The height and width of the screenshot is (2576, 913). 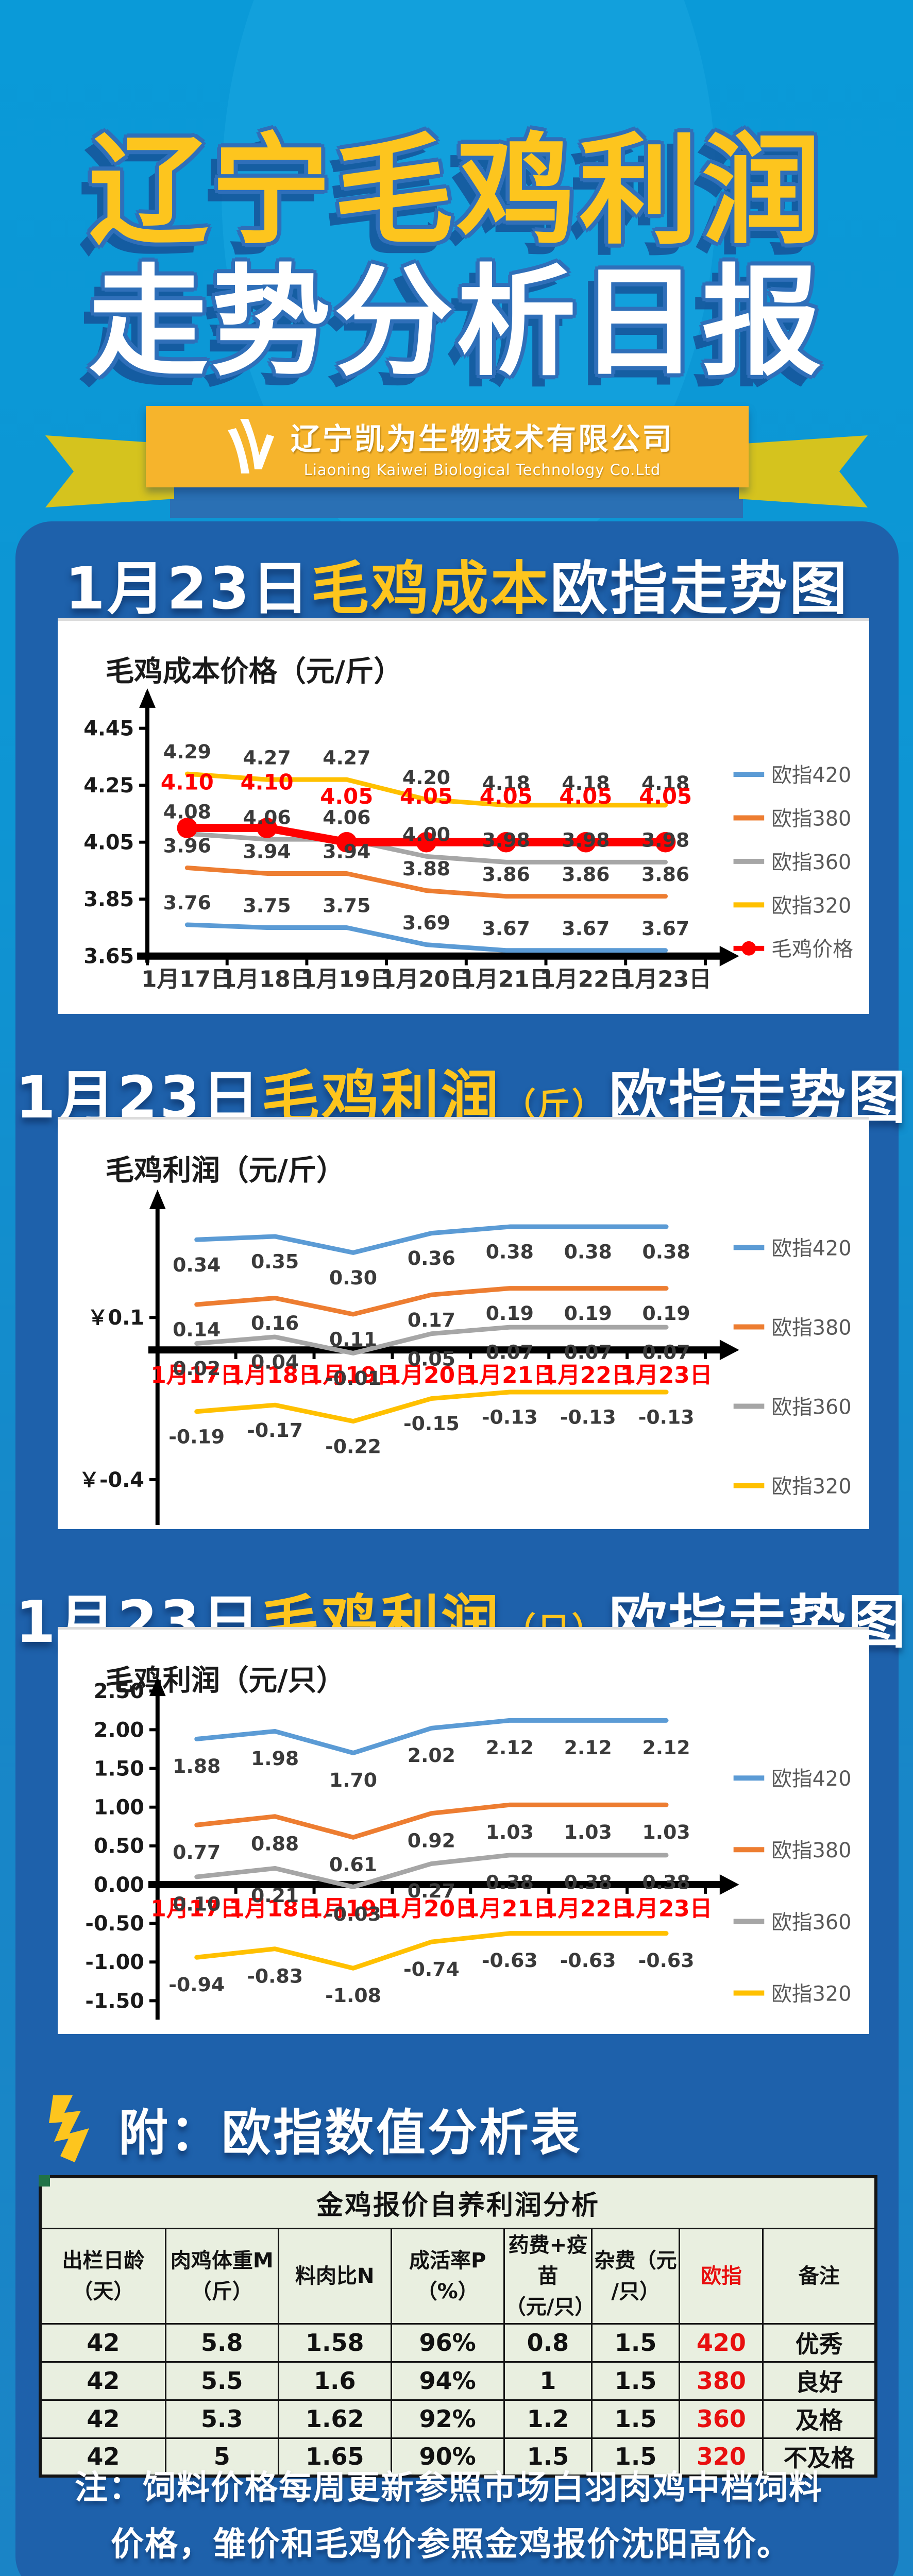 I want to click on y-tick-label: 0.50, so click(x=119, y=1846).